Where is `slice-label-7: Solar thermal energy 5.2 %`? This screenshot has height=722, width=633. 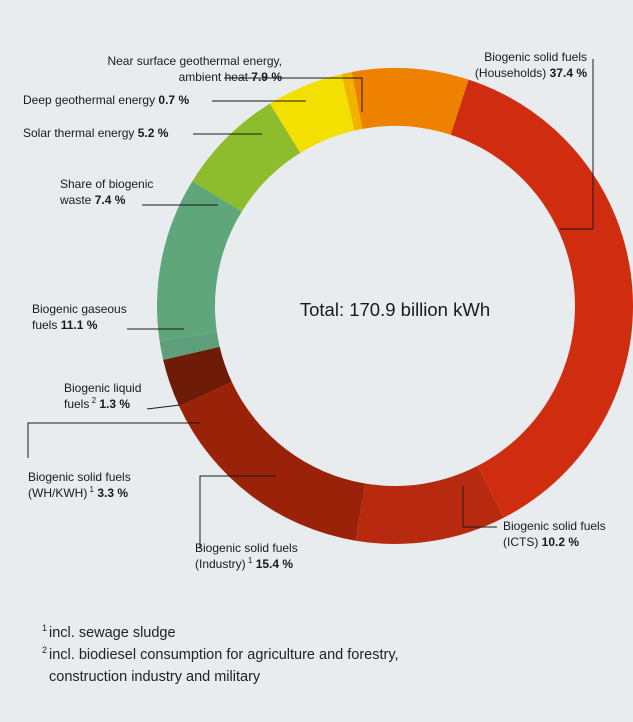
slice-label-7: Solar thermal energy 5.2 % is located at coordinates (96, 133).